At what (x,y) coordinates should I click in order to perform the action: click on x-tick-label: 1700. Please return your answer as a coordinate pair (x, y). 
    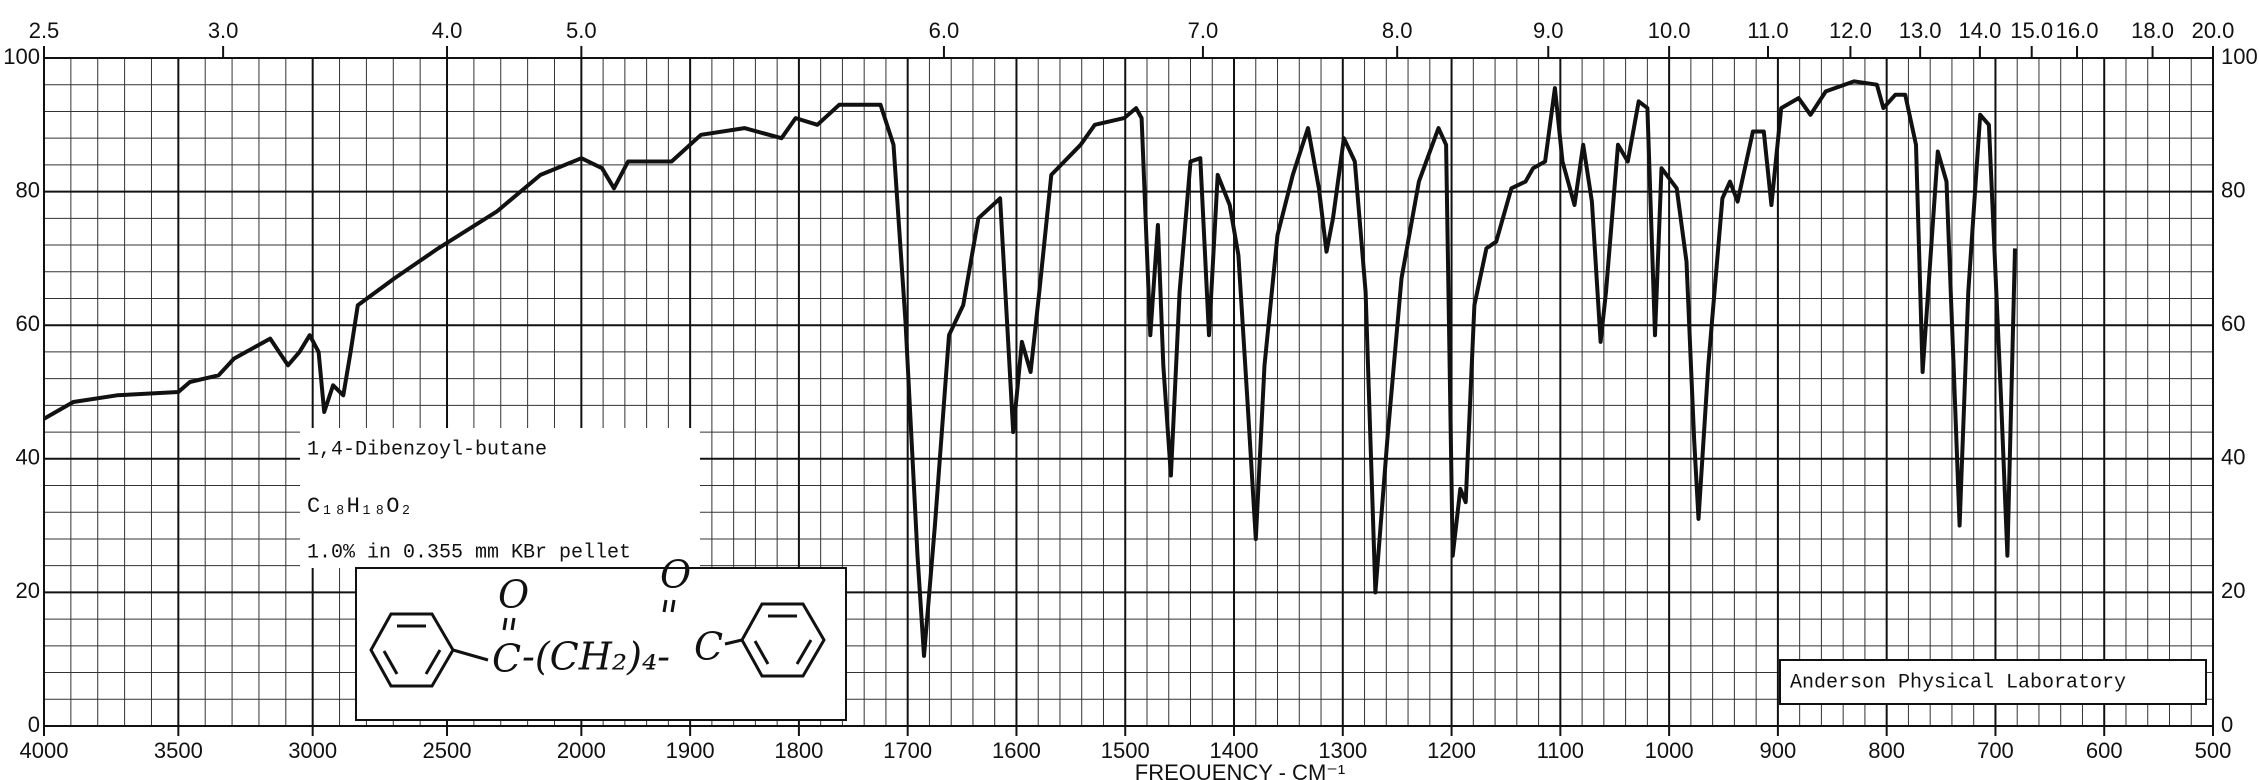
    Looking at the image, I should click on (907, 750).